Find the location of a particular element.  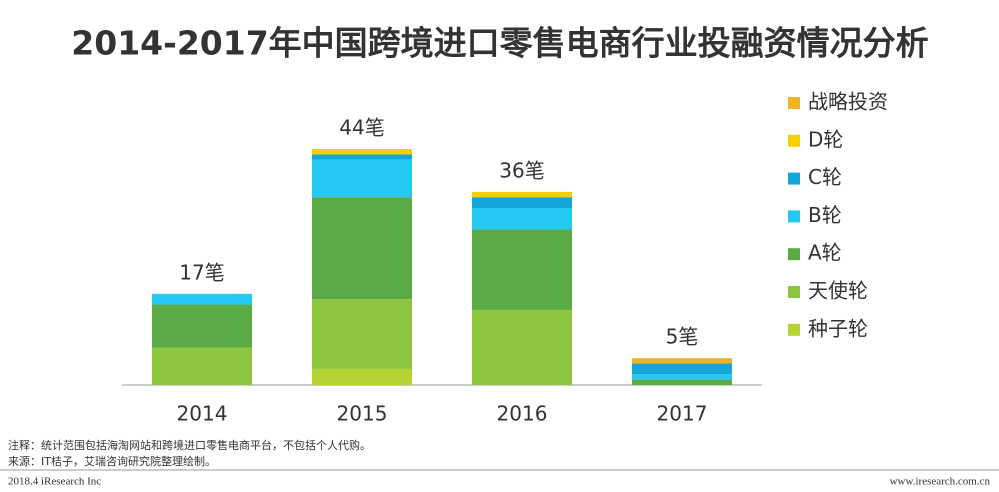

total-label: 36笔 is located at coordinates (521, 170).